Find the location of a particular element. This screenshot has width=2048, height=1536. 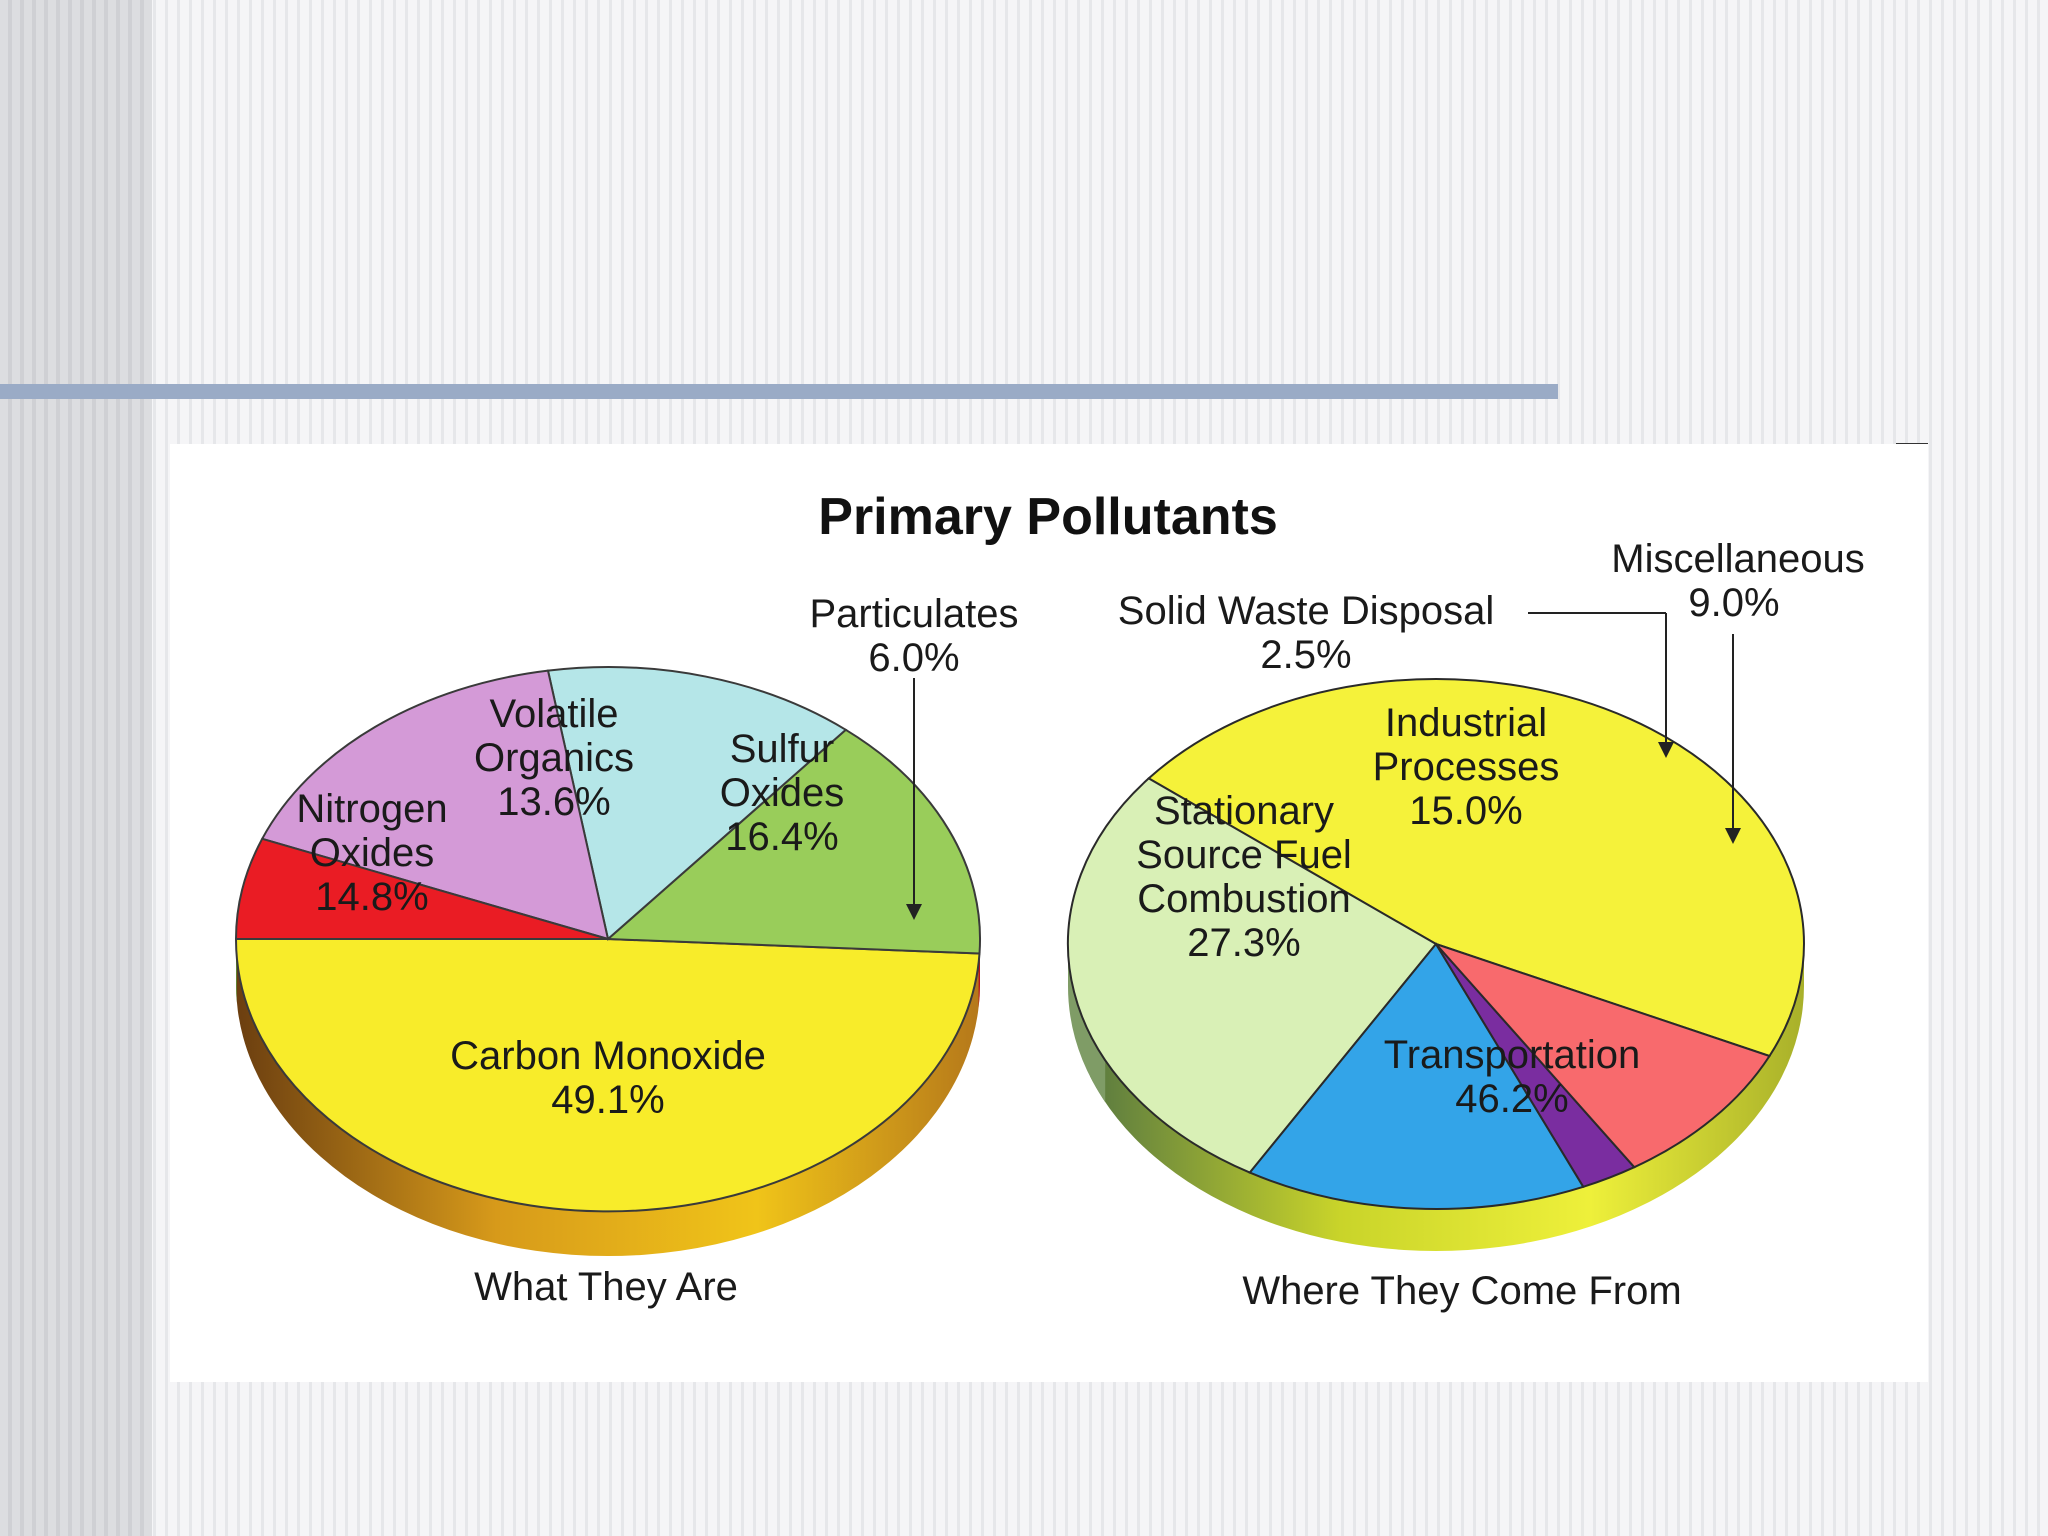

pie-right-side-wall is located at coordinates (1447, 1097).